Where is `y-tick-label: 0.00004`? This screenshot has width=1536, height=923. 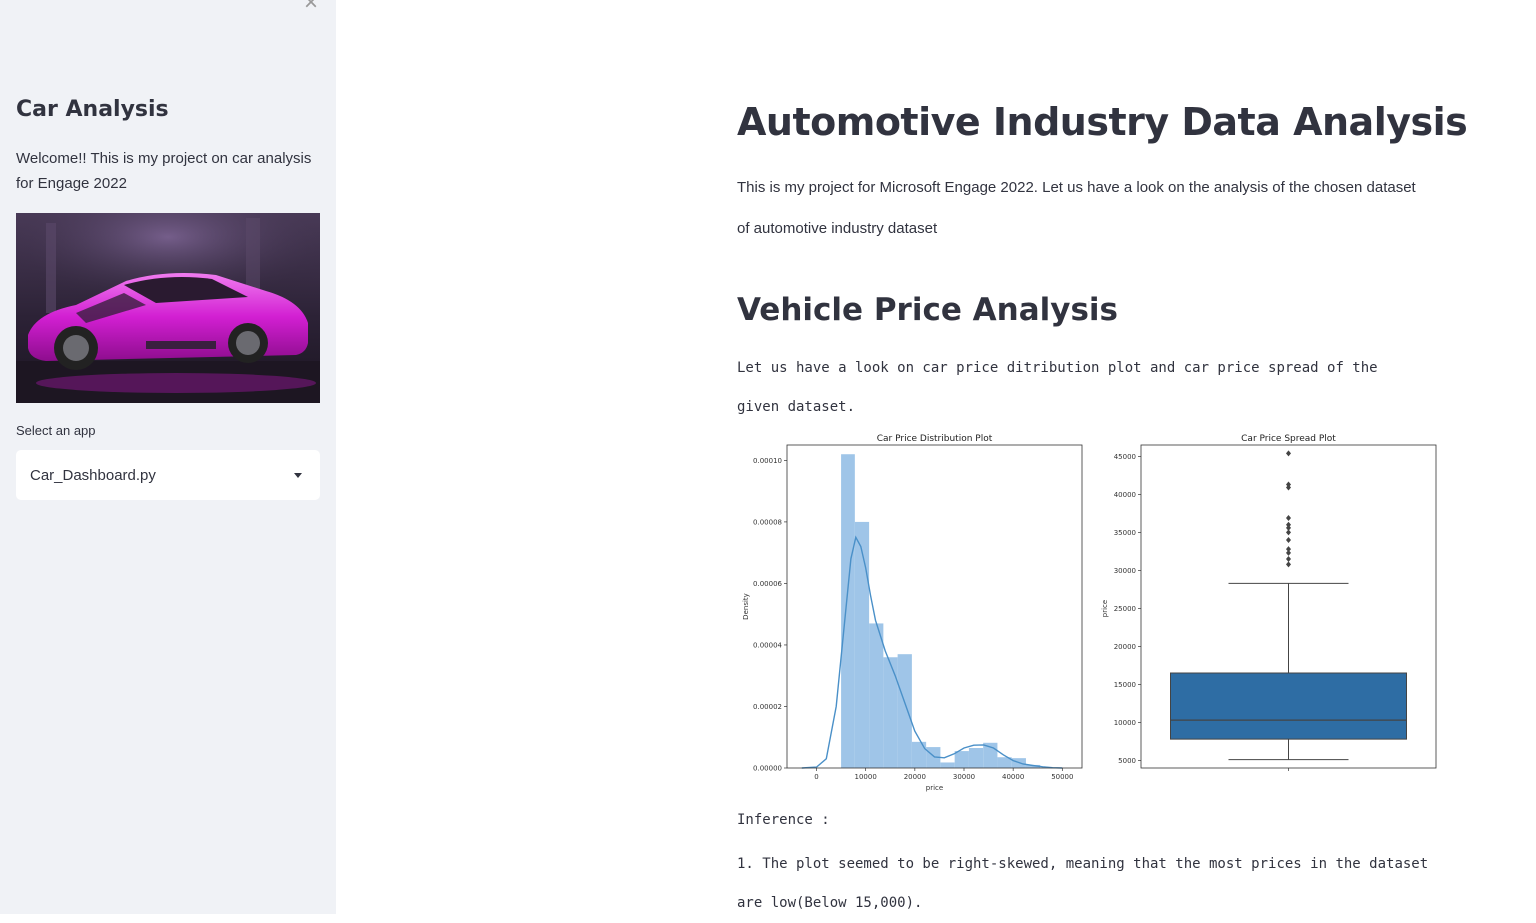
y-tick-label: 0.00004 is located at coordinates (767, 645).